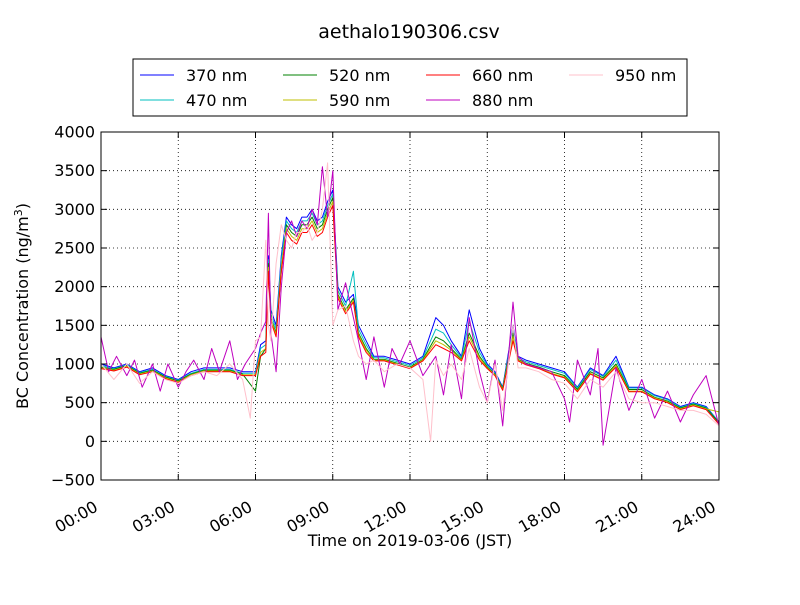 Image resolution: width=800 pixels, height=605 pixels. I want to click on x-tick-label: 06:00, so click(230, 517).